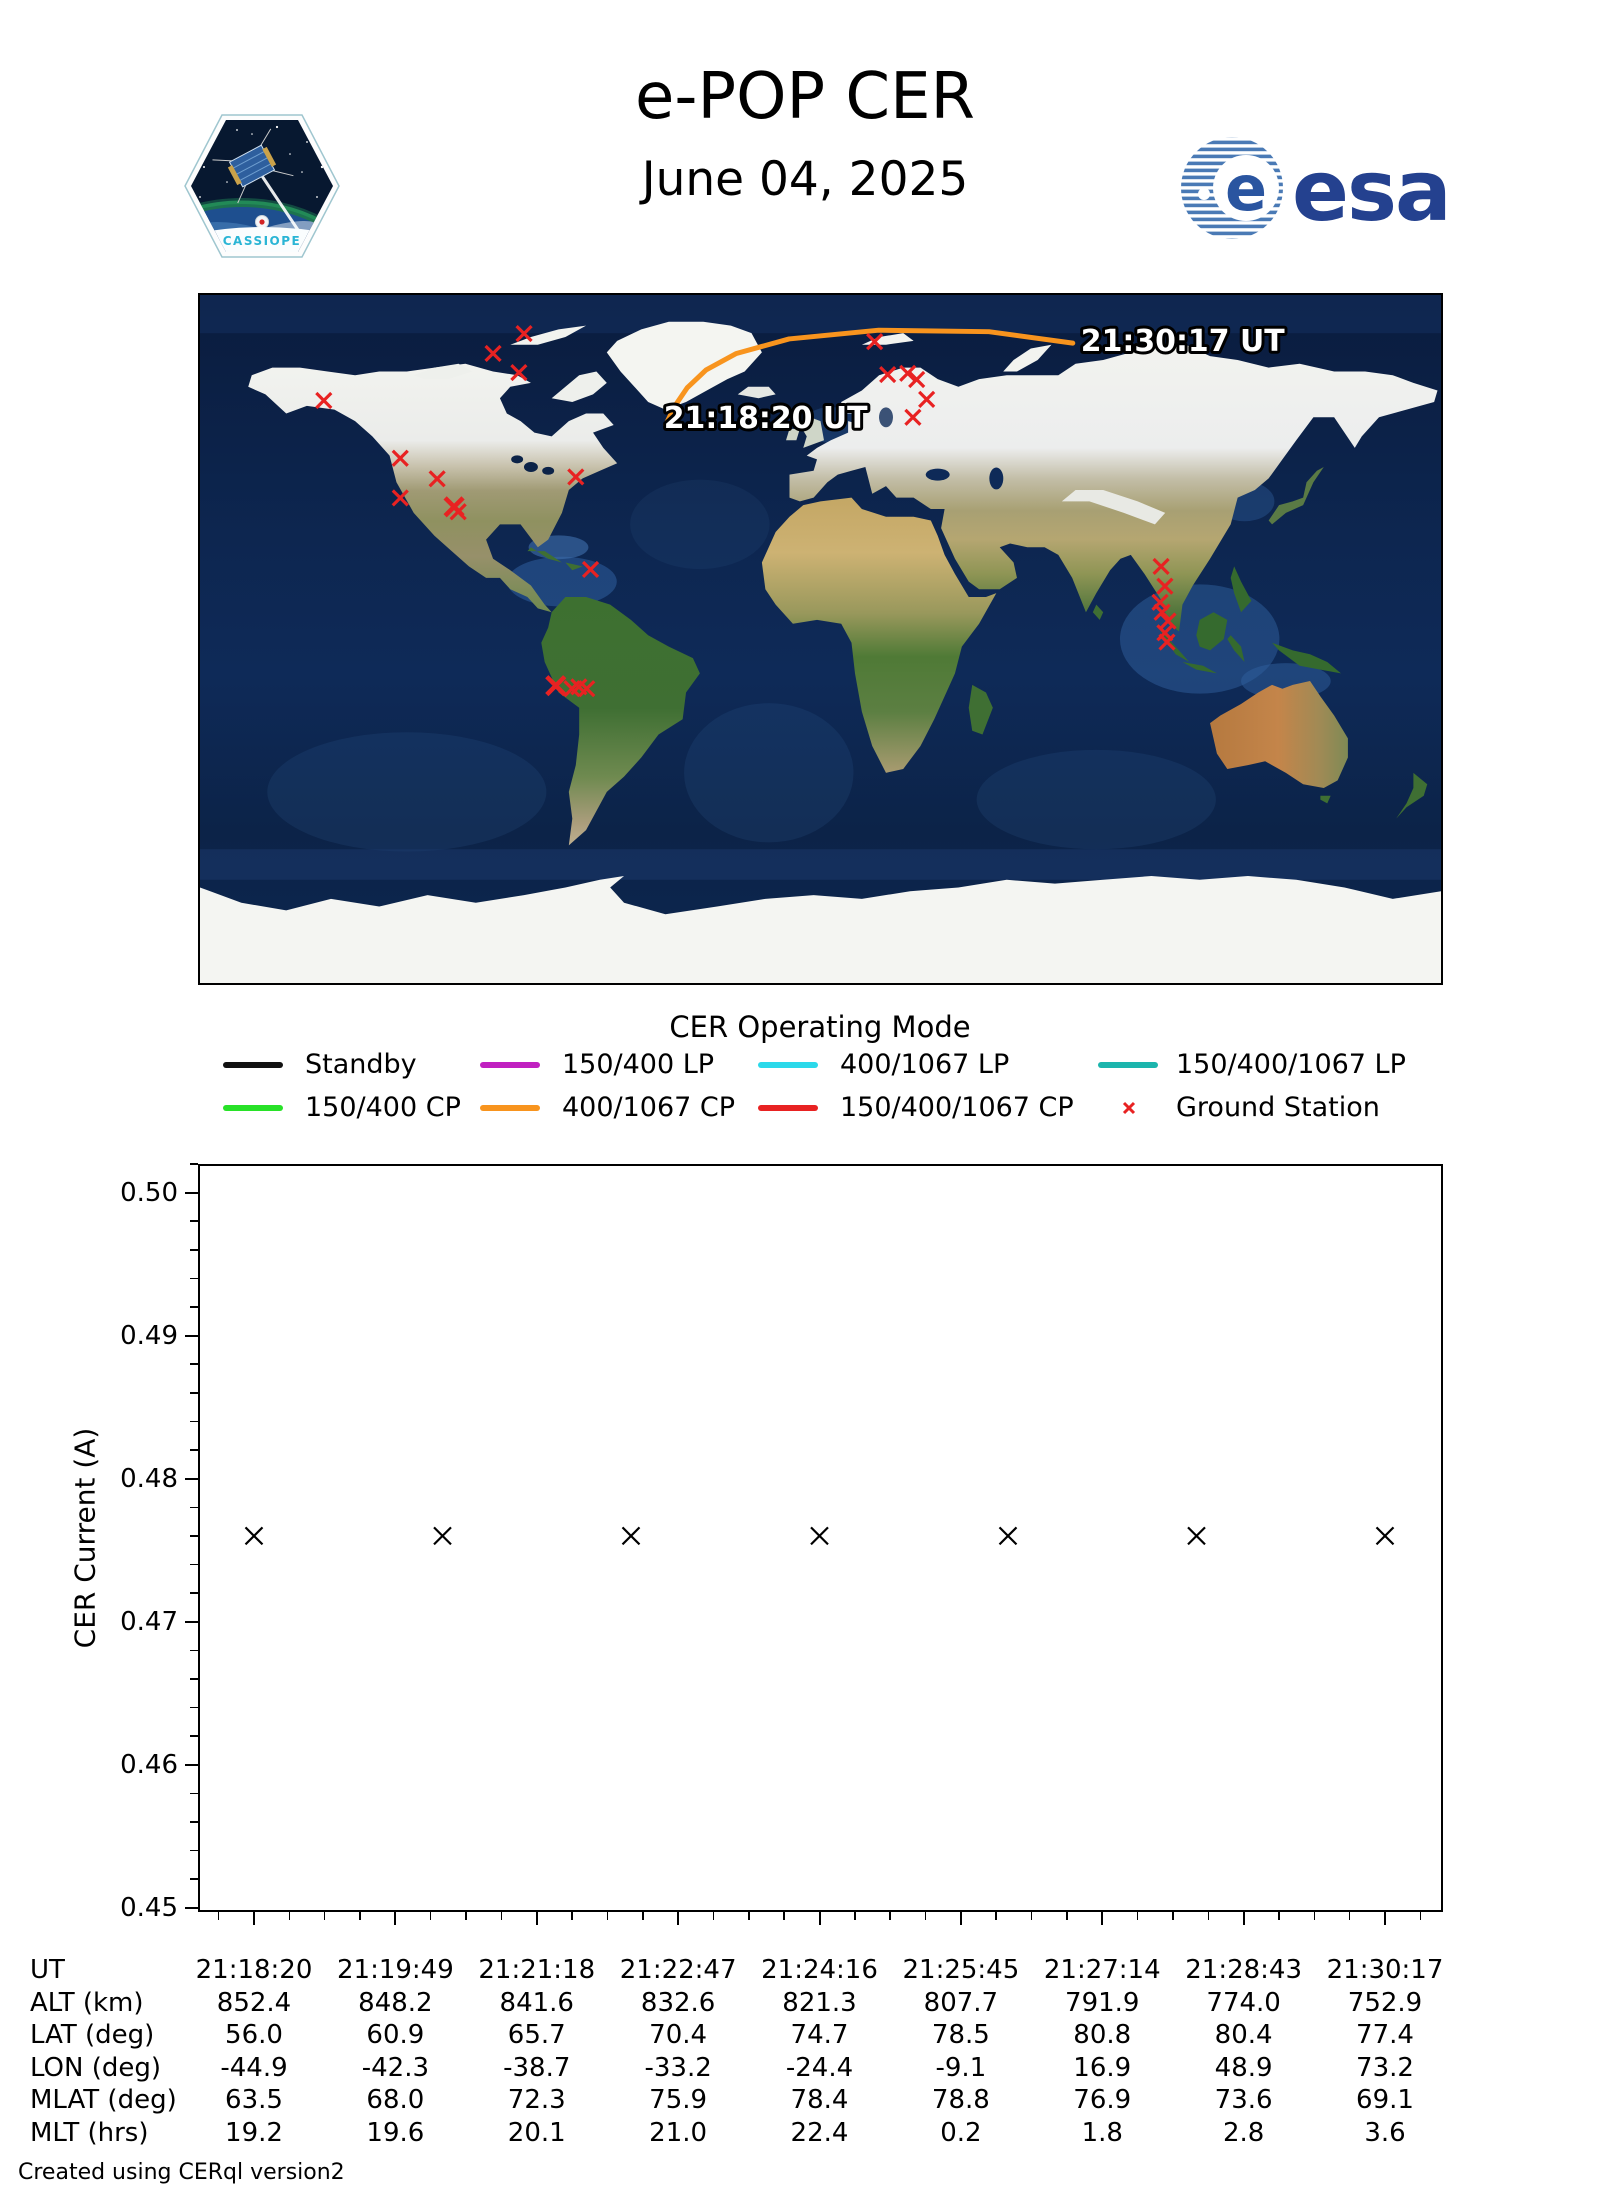 Image resolution: width=1600 pixels, height=2200 pixels. Describe the element at coordinates (149, 1335) in the screenshot. I see `y-tick-label: 0.49` at that location.